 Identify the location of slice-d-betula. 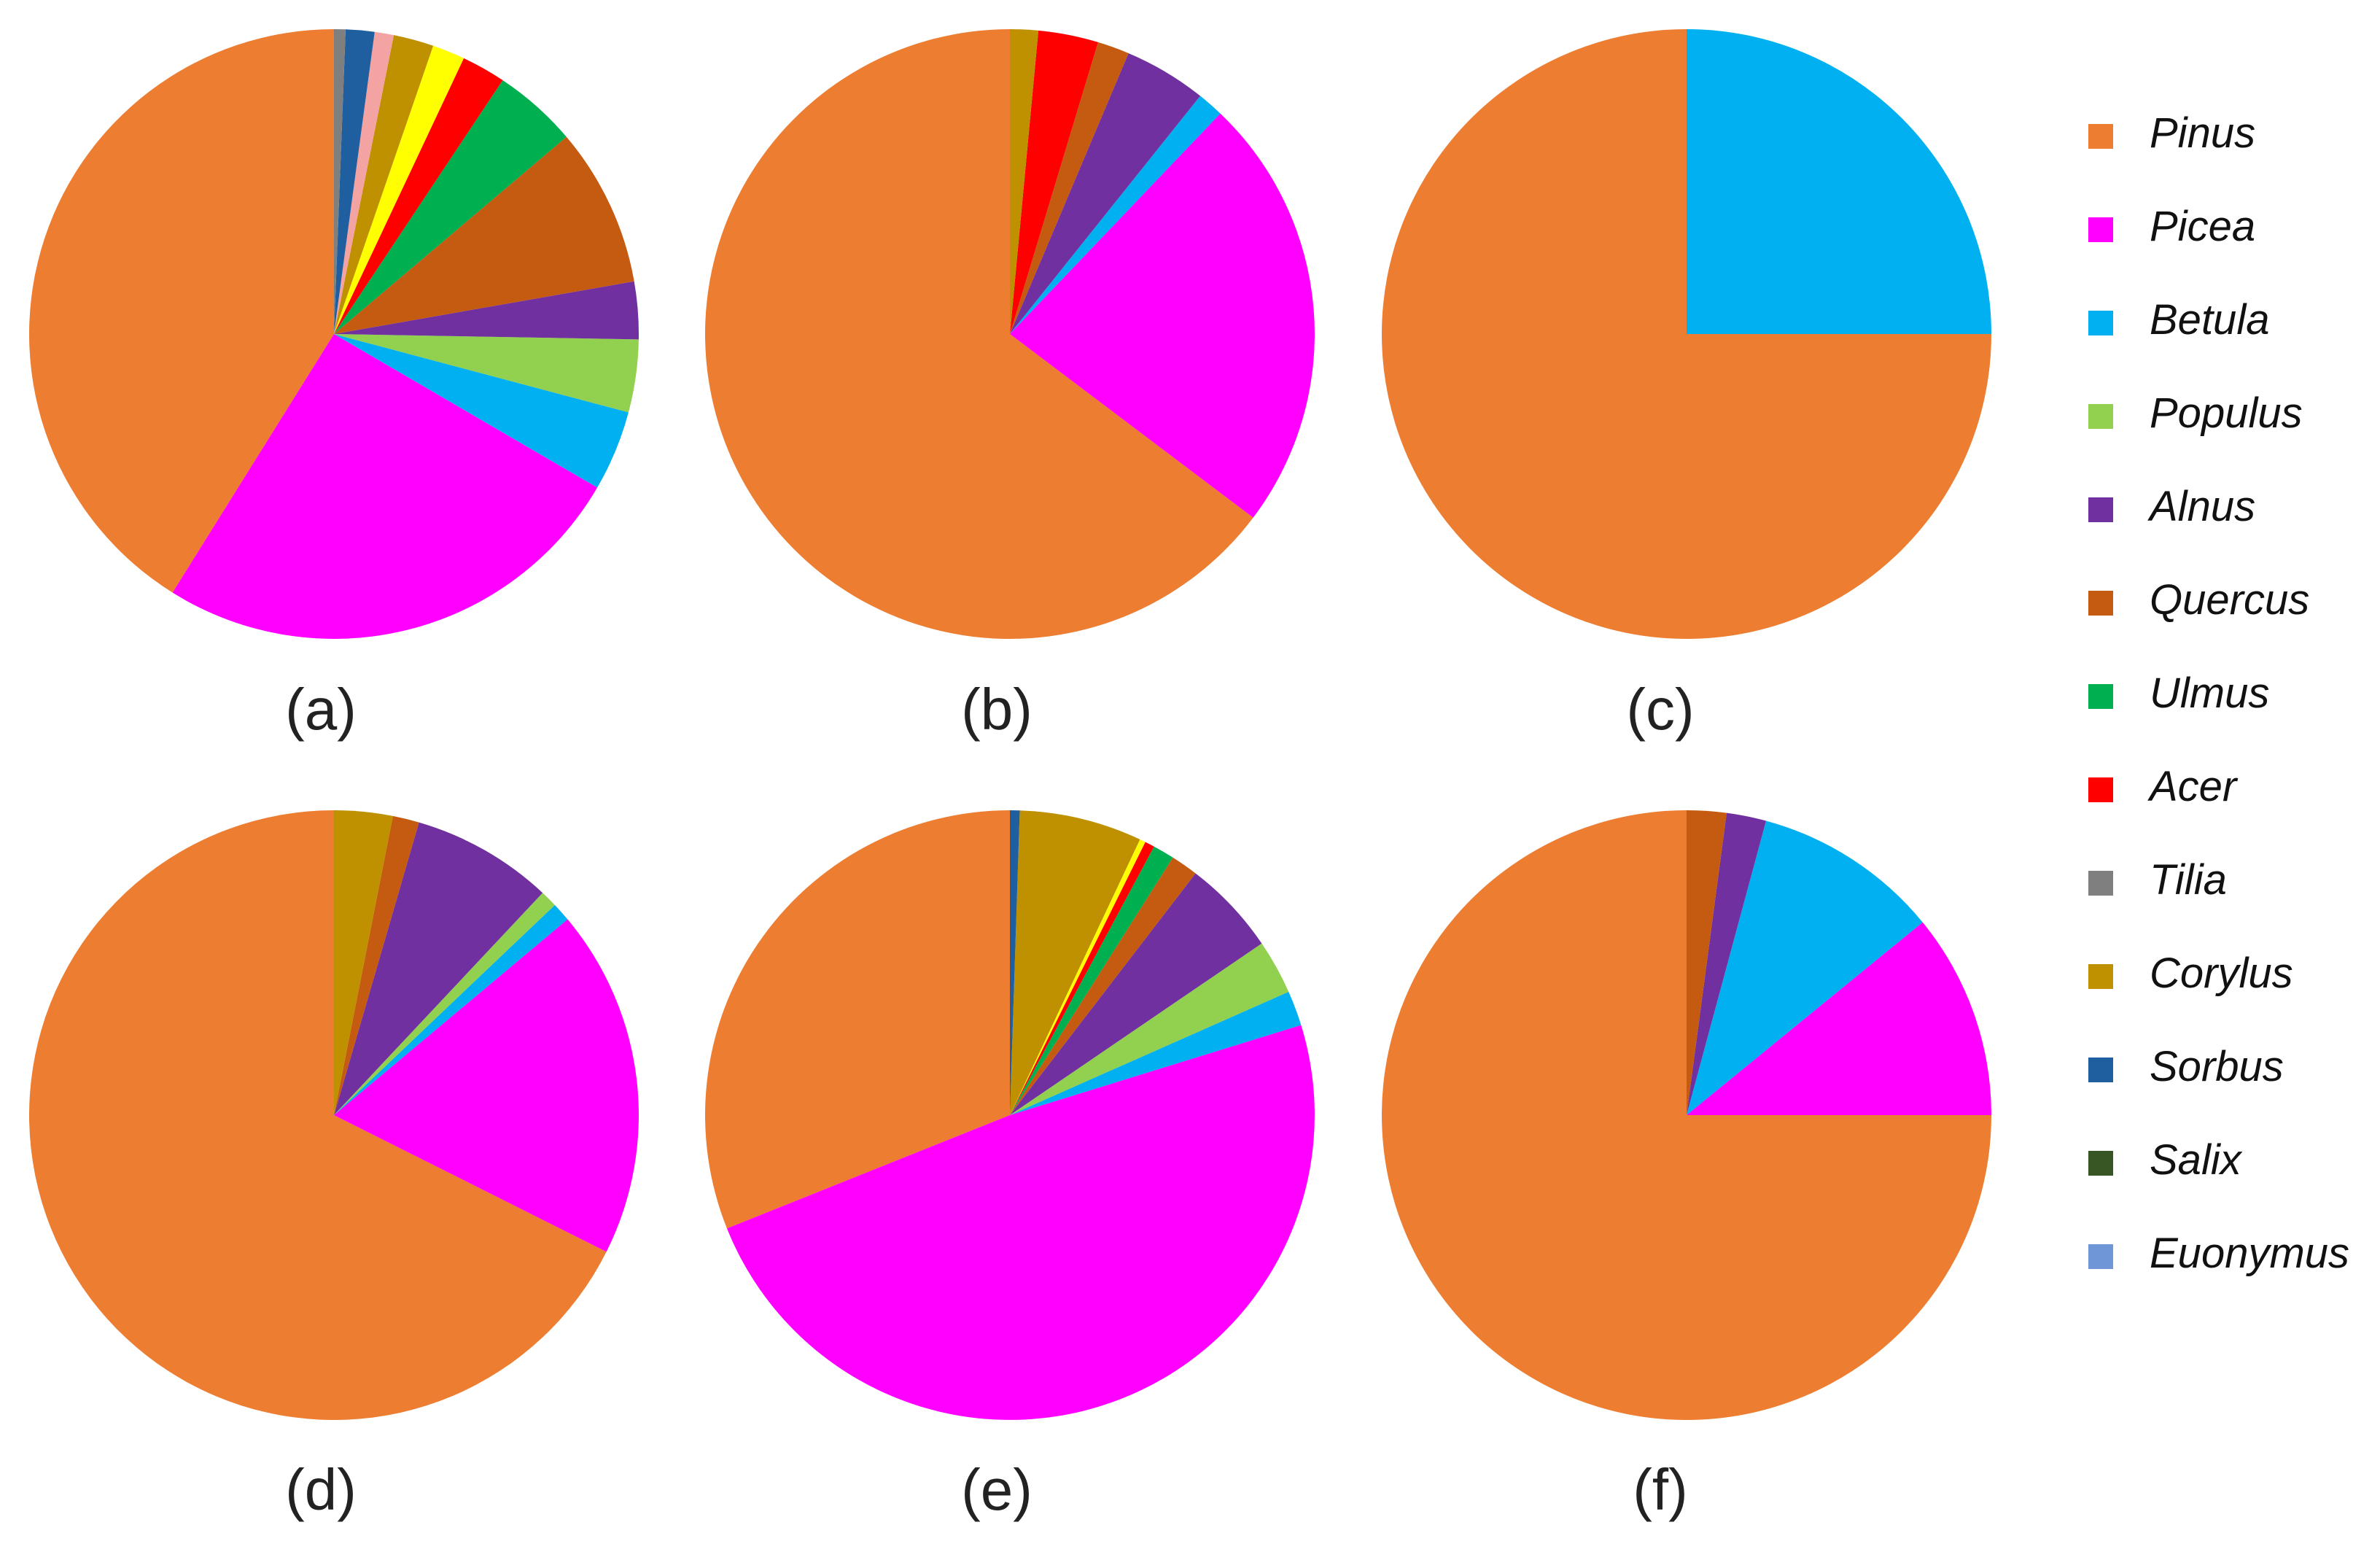
(451, 1009).